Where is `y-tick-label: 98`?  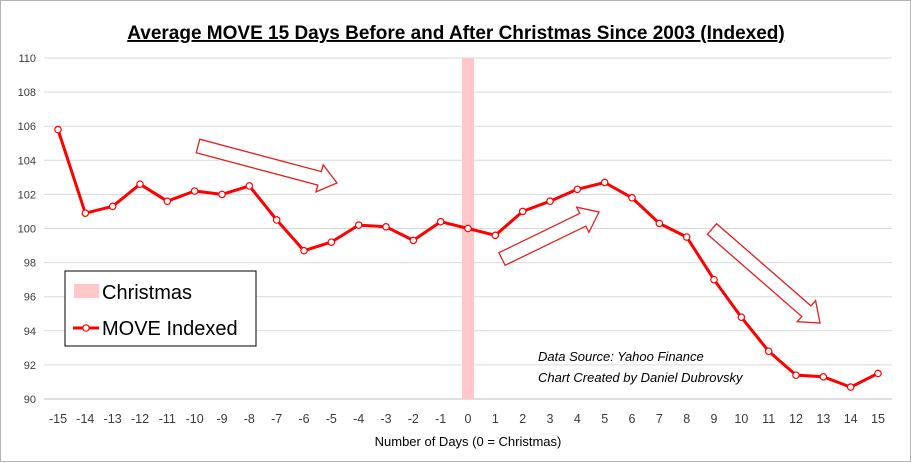
y-tick-label: 98 is located at coordinates (30, 264).